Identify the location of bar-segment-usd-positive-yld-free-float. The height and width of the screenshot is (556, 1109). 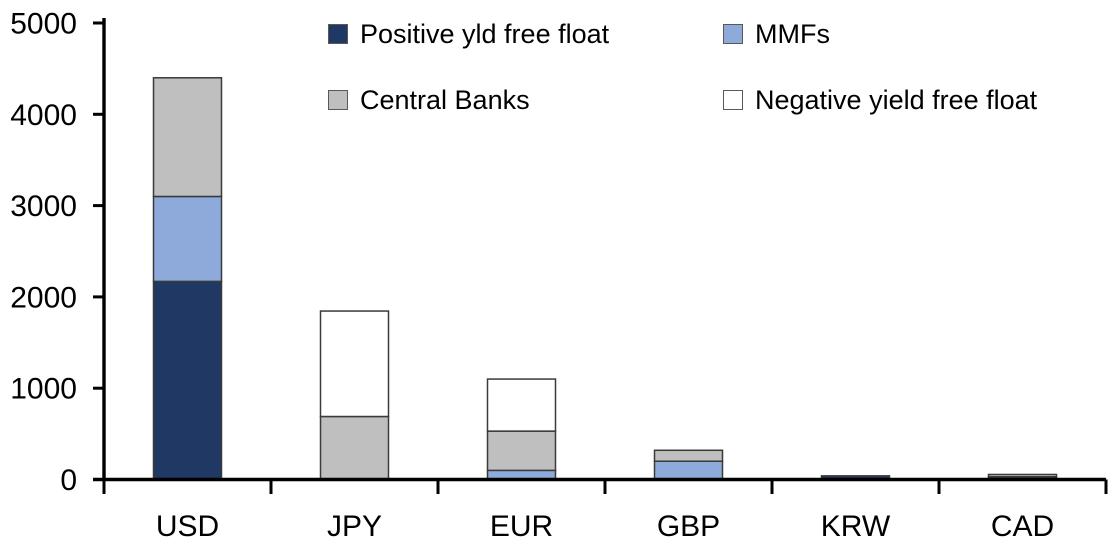
(187, 380).